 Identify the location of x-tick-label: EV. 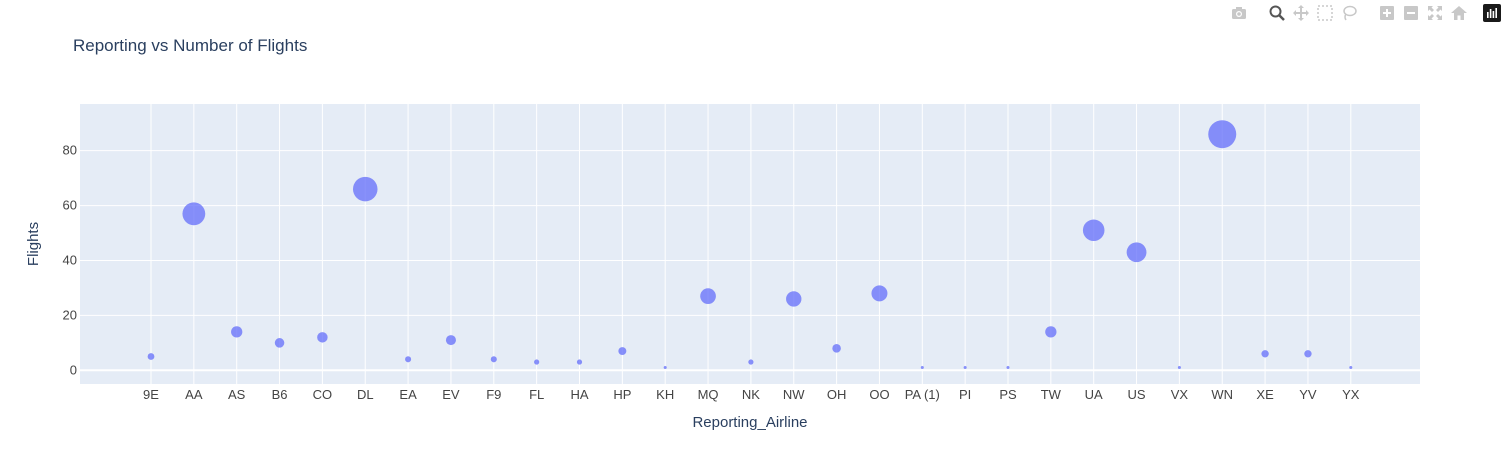
(451, 394).